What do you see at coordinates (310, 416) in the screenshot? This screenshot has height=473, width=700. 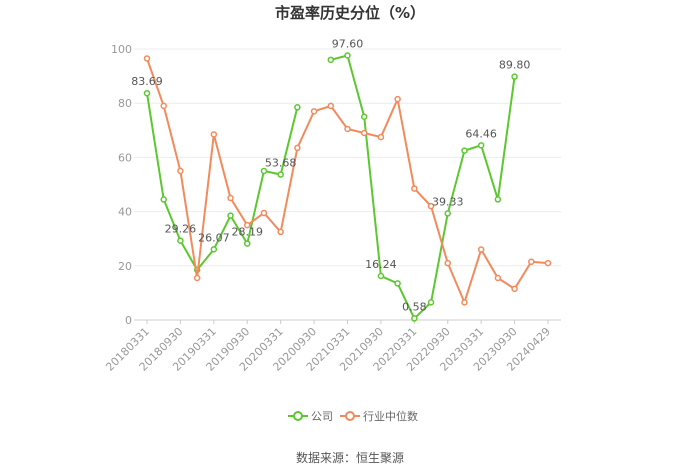 I see `legend-item-company: 公司` at bounding box center [310, 416].